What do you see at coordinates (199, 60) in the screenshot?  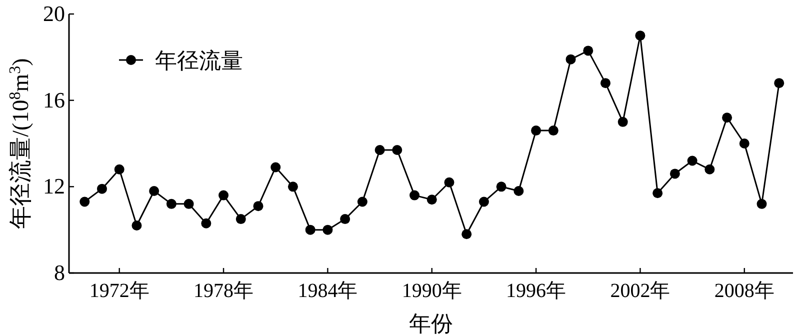 I see `legend-label: 年径流量` at bounding box center [199, 60].